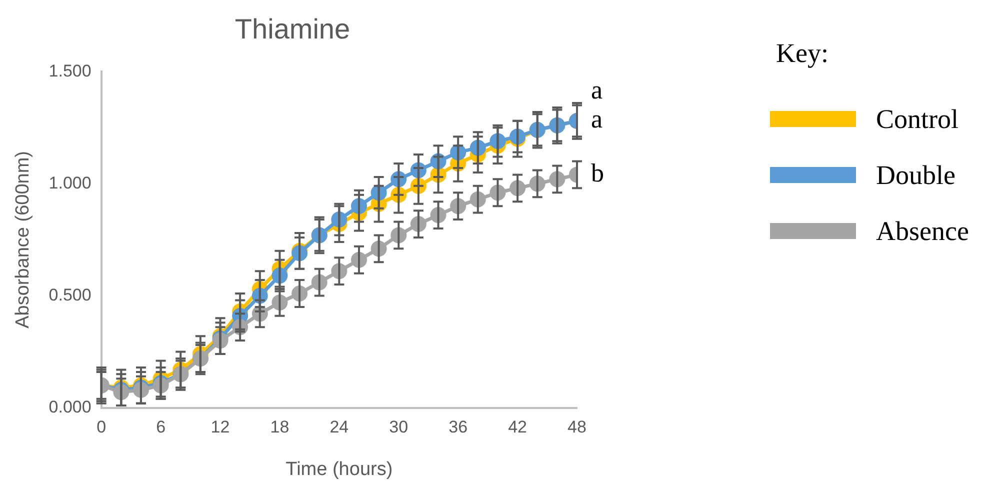  What do you see at coordinates (70, 70) in the screenshot?
I see `y-tick-label: 1.500` at bounding box center [70, 70].